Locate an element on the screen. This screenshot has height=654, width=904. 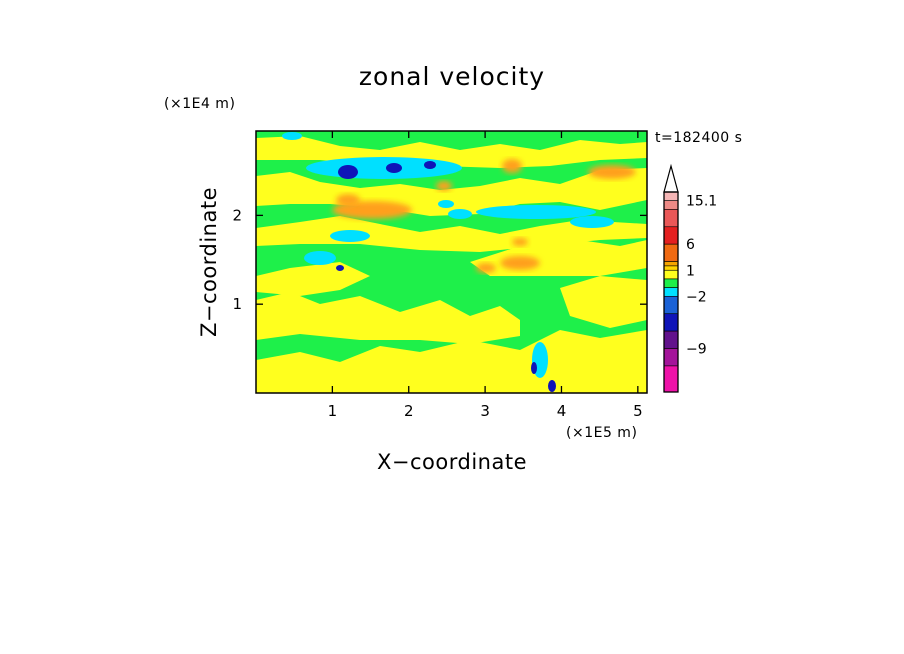
y-tick-label-1: 1 is located at coordinates (237, 304).